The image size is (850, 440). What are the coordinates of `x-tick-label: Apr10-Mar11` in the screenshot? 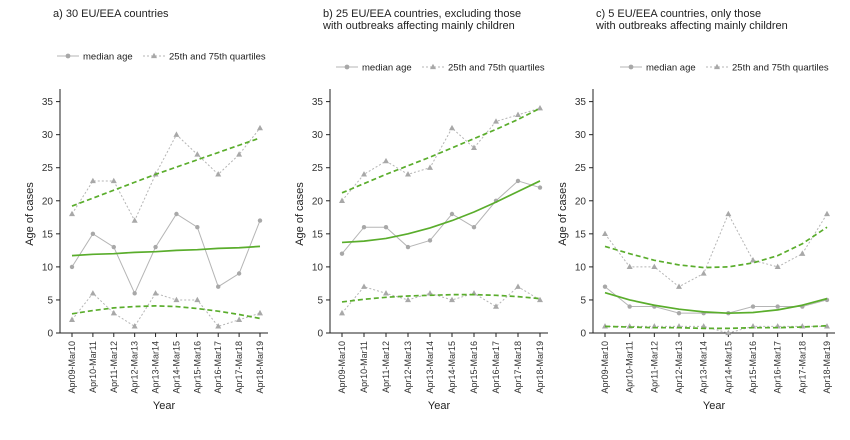 It's located at (630, 367).